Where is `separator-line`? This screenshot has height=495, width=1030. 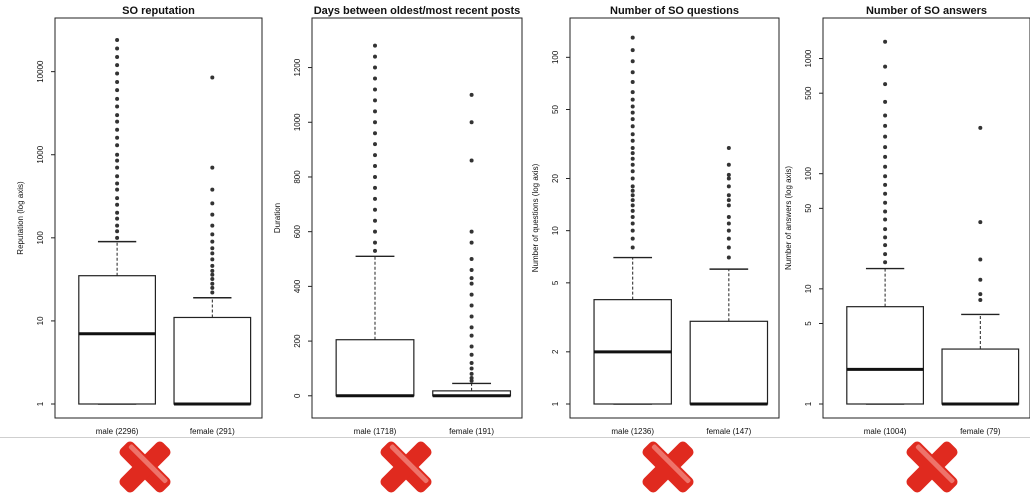
separator-line is located at coordinates (515, 437).